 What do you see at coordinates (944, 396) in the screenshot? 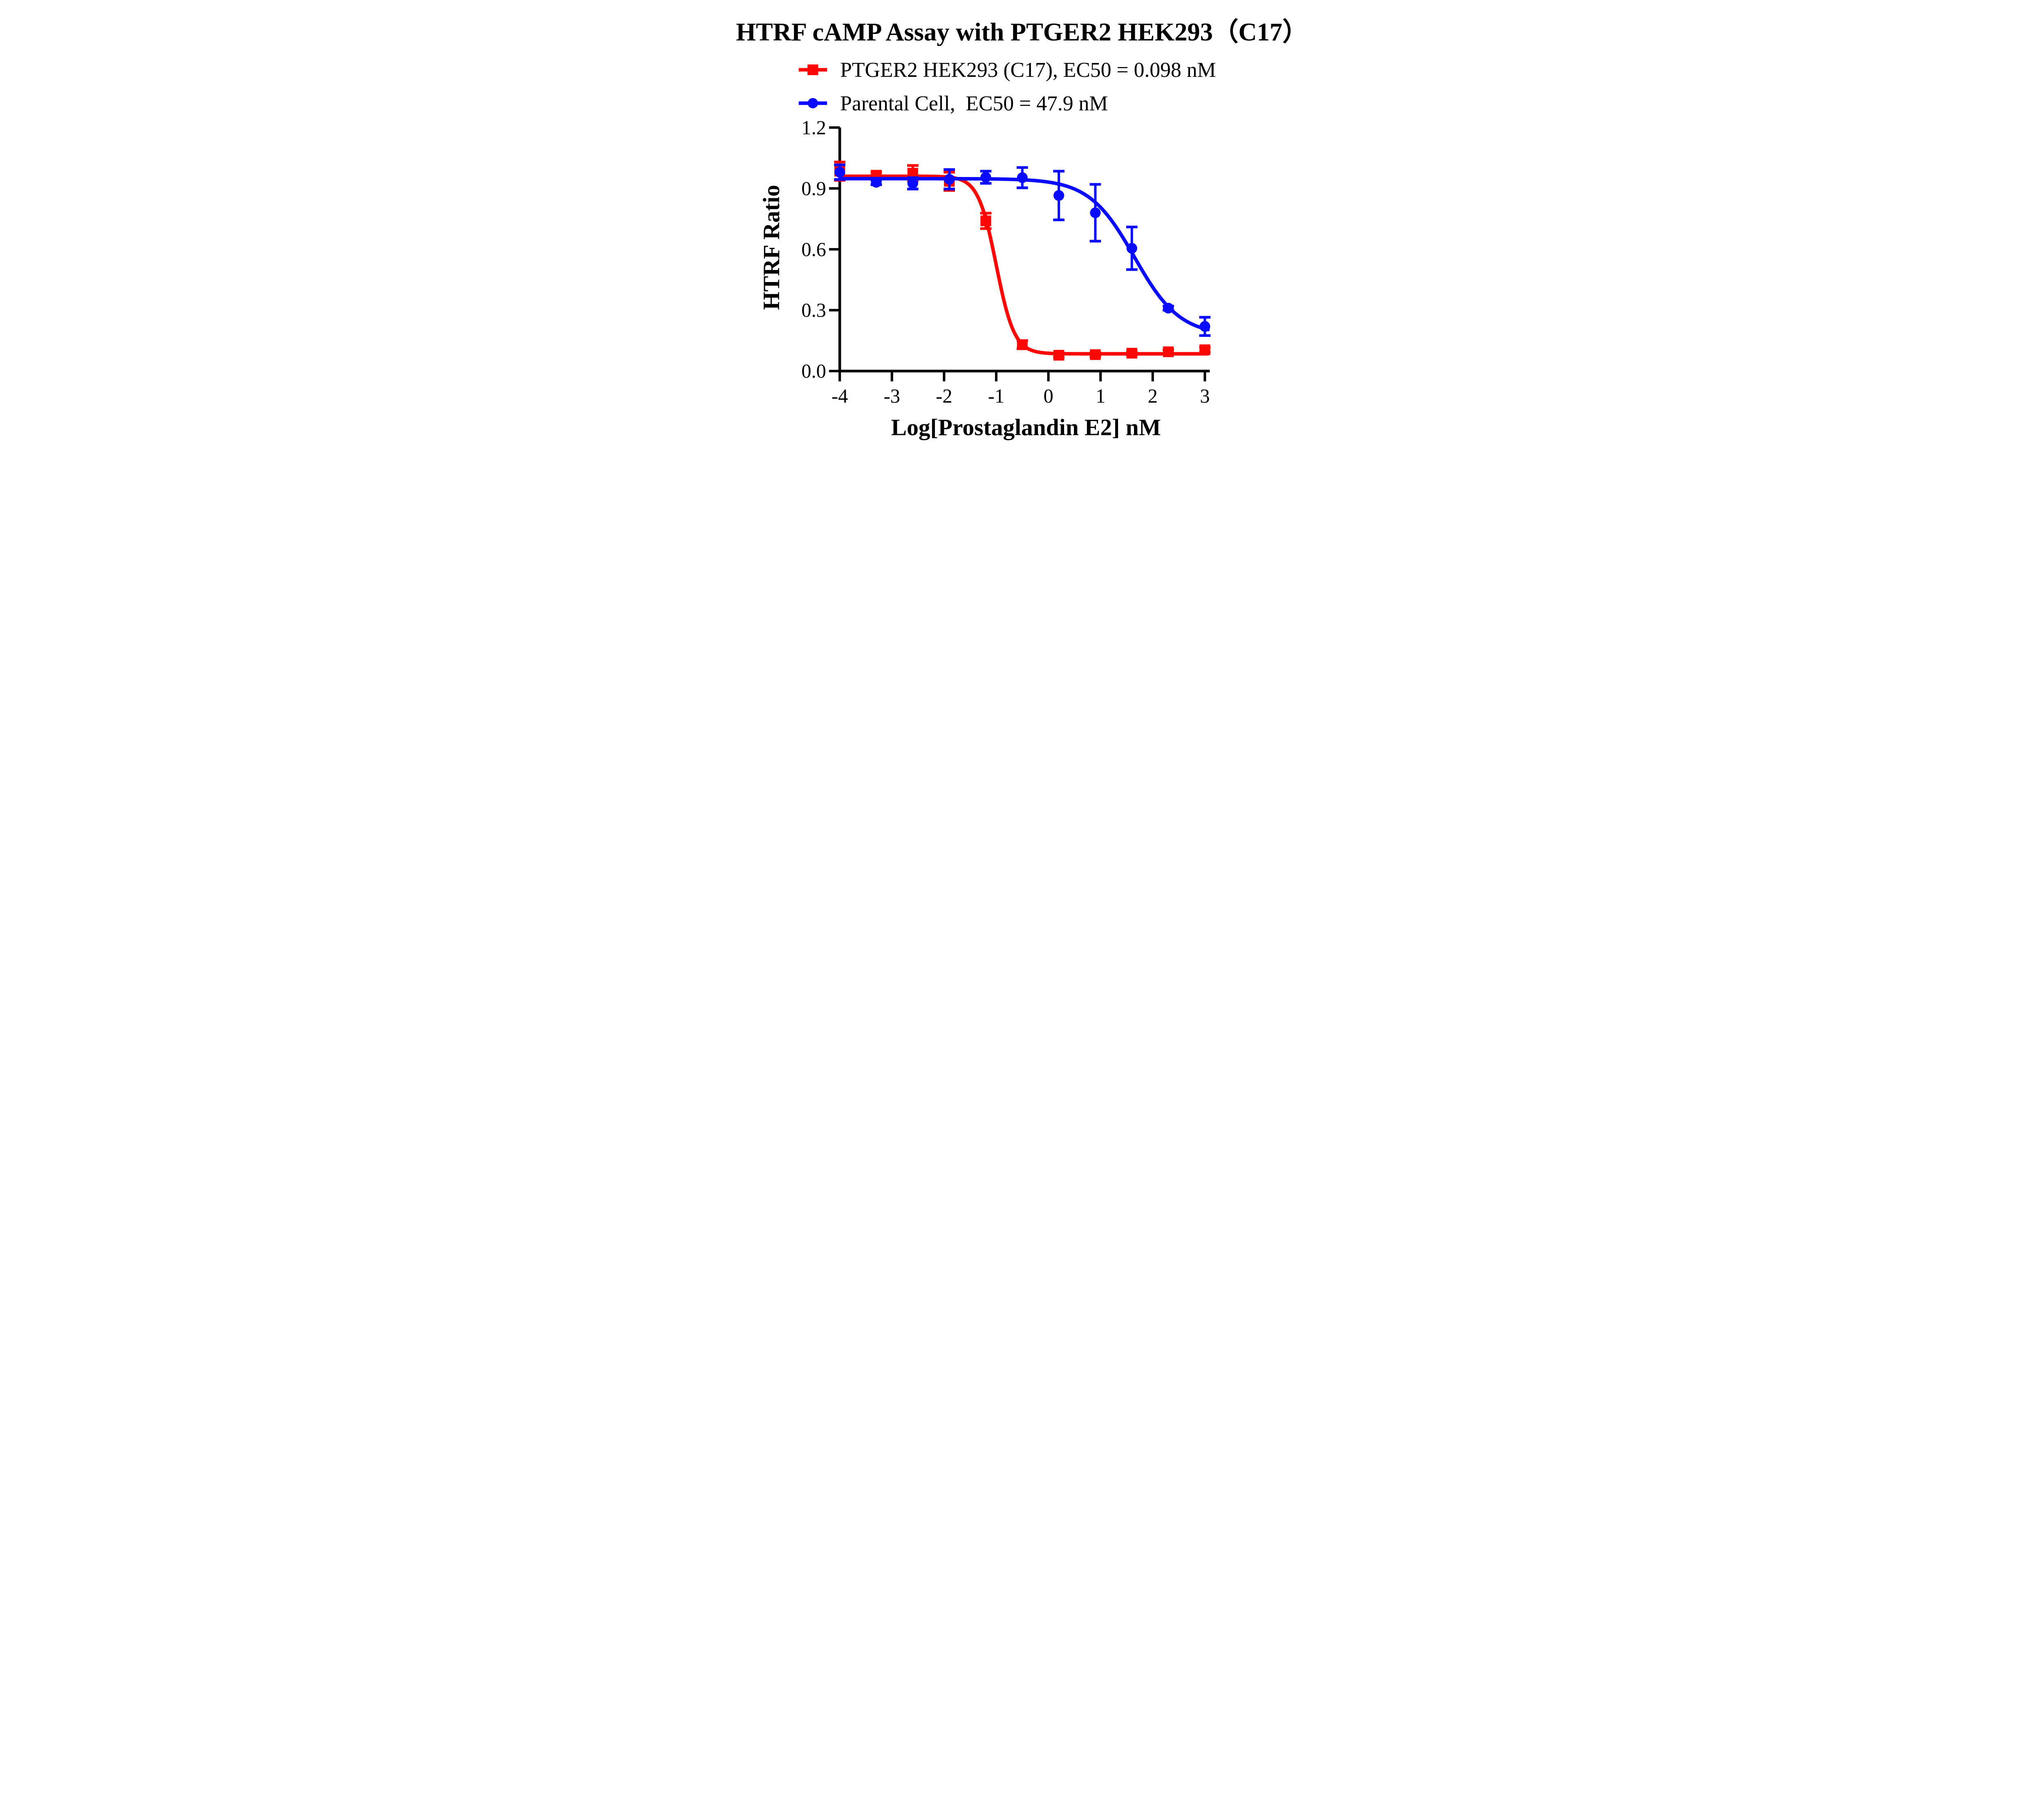
I see `x-tick-label: -2` at bounding box center [944, 396].